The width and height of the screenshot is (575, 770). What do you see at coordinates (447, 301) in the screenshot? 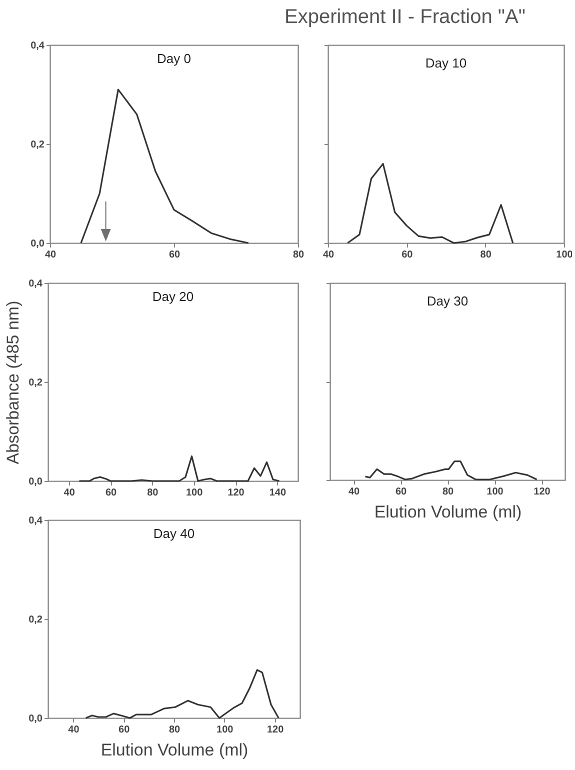
I see `text: Day 30` at bounding box center [447, 301].